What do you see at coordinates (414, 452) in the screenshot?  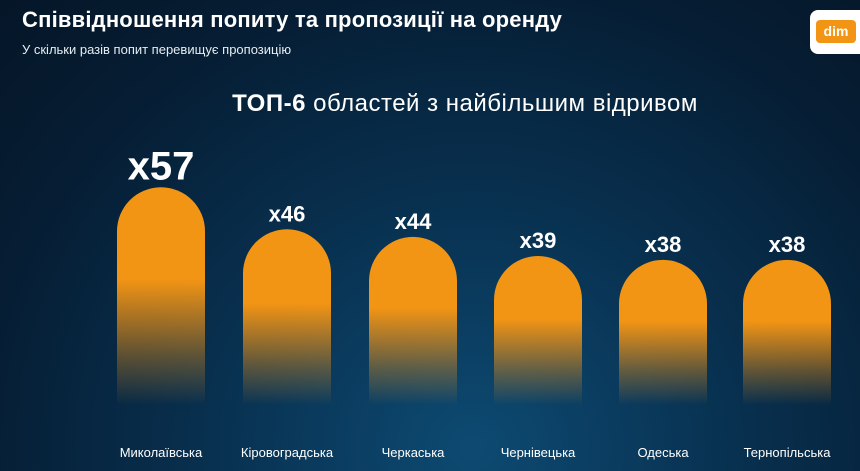 I see `category-label-3: Черкаська` at bounding box center [414, 452].